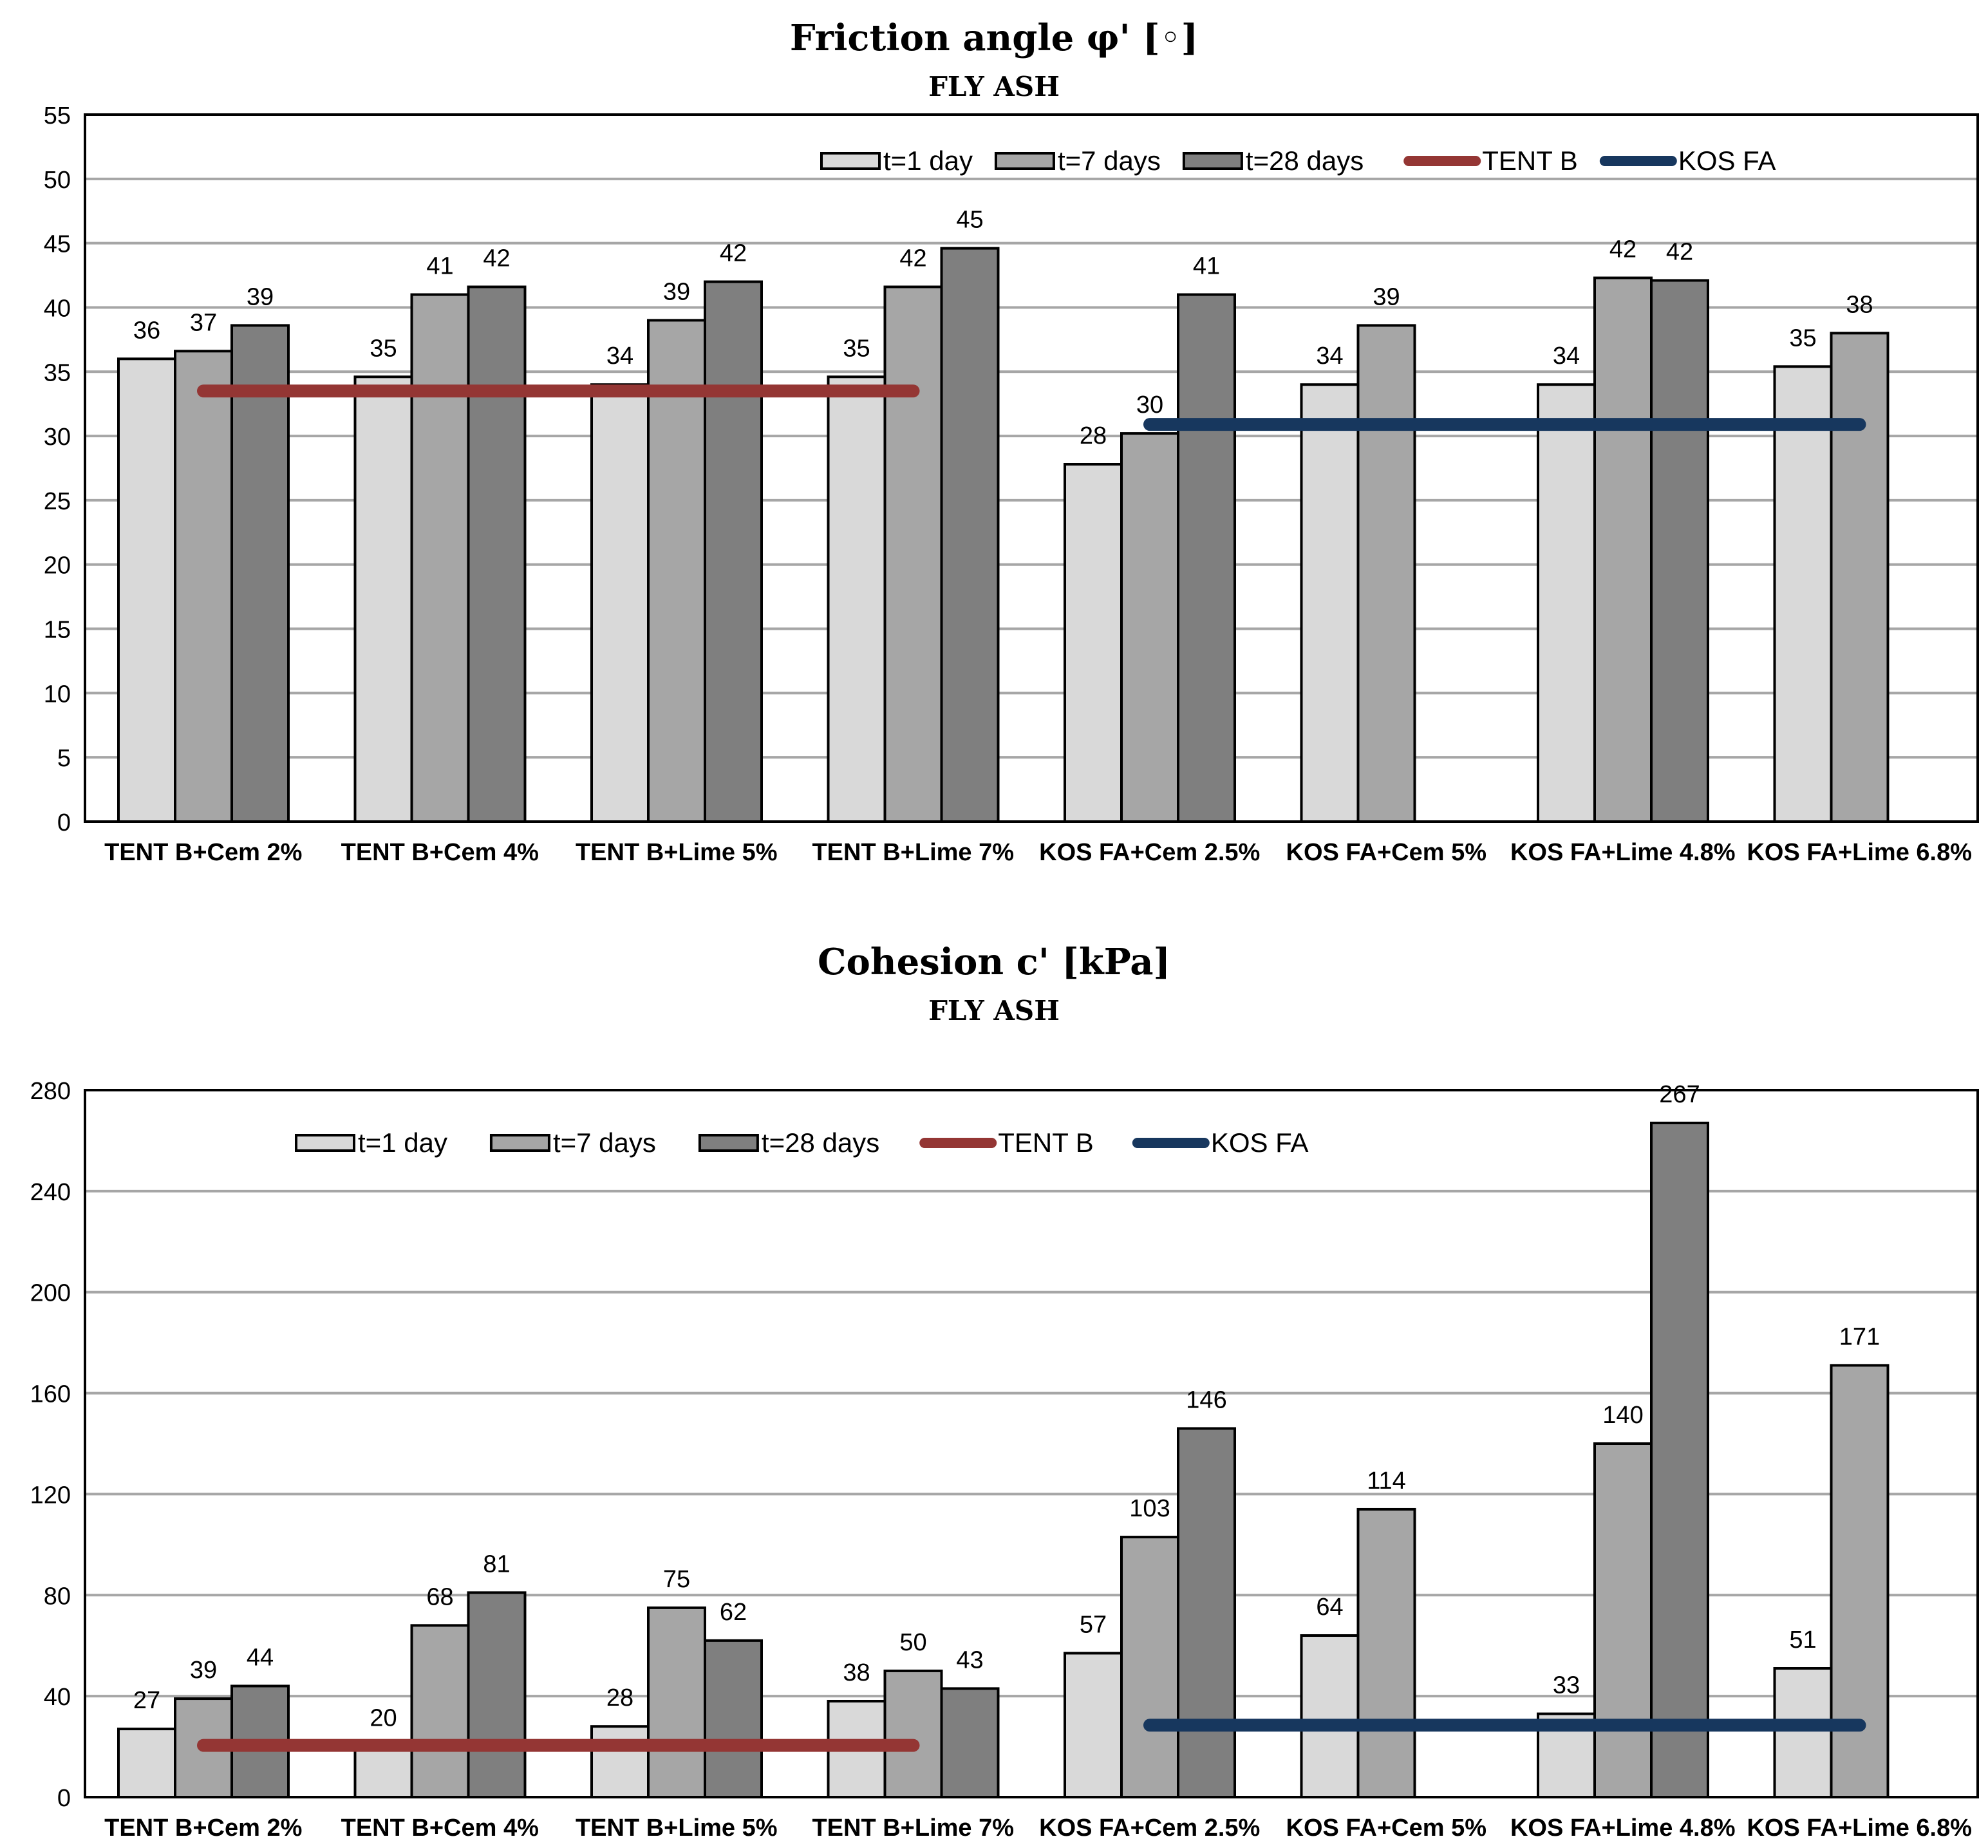 The width and height of the screenshot is (1988, 1848). What do you see at coordinates (57, 1596) in the screenshot?
I see `y-tick-label: 80` at bounding box center [57, 1596].